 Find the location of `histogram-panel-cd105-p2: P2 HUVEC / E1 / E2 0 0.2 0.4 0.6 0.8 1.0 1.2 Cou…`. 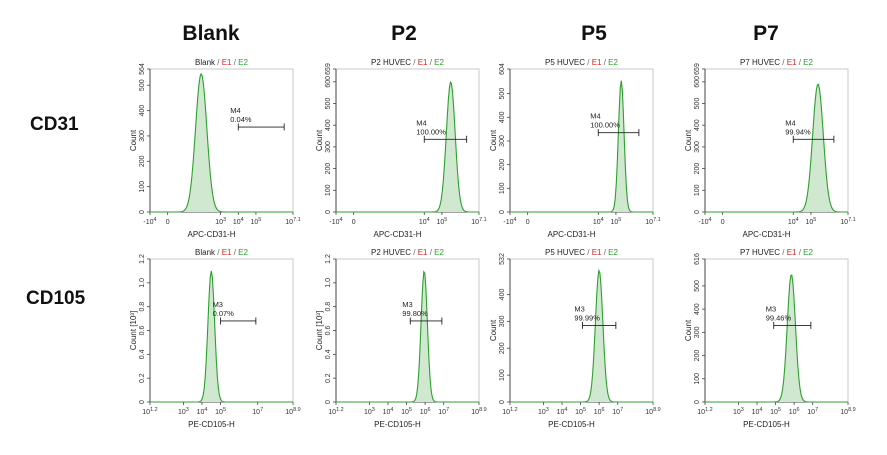

histogram-panel-cd105-p2: P2 HUVEC / E1 / E2 0 0.2 0.4 0.6 0.8 1.0 1.2 Cou… is located at coordinates (404, 339).